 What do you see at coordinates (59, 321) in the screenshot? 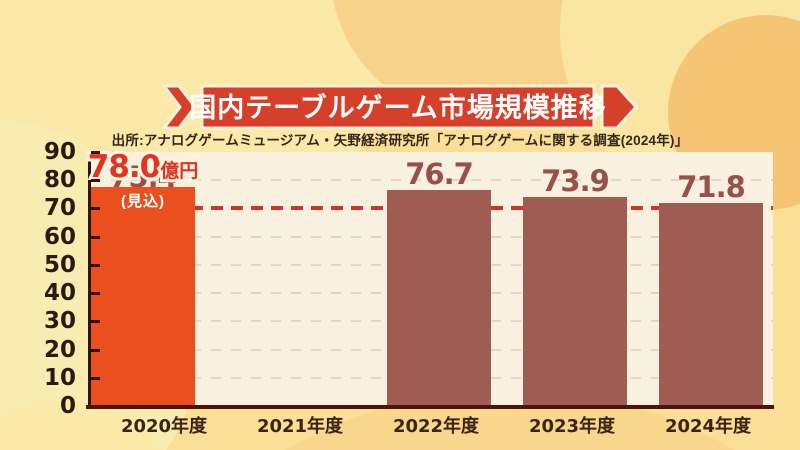
I see `y-axis-tick-label: 30` at bounding box center [59, 321].